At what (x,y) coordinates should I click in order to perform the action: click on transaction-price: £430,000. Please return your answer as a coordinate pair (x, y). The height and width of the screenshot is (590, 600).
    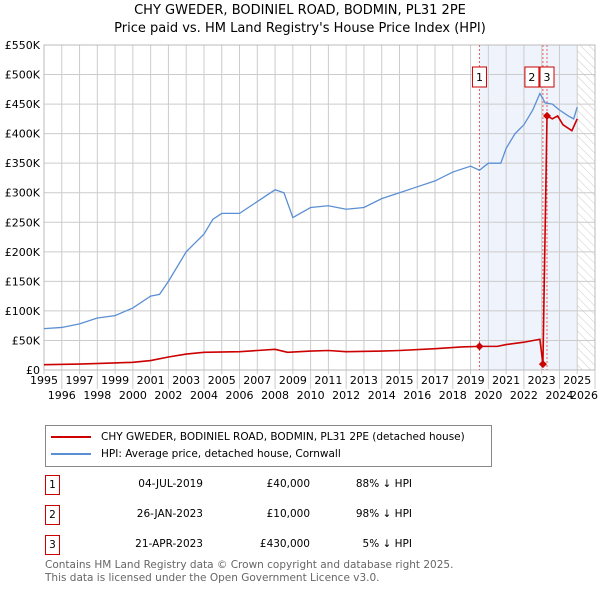
    Looking at the image, I should click on (284, 544).